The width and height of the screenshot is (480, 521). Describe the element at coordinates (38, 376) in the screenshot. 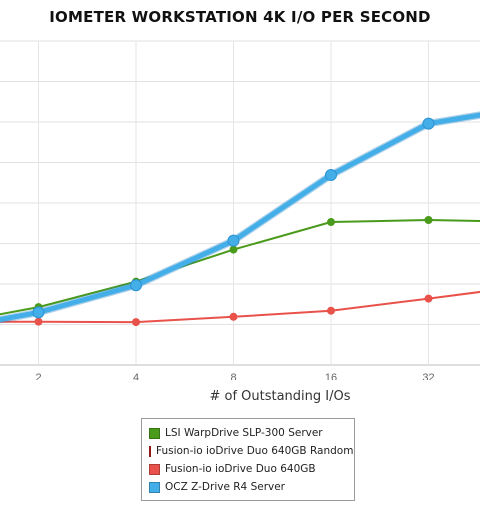

I see `x-tick-label: 2` at that location.